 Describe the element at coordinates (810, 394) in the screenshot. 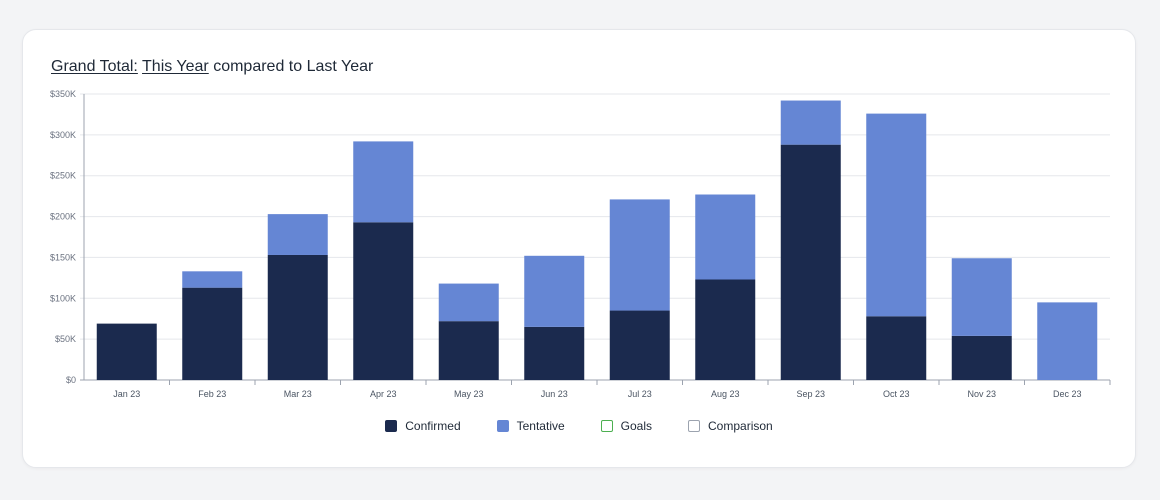

I see `x-tick-label: Sep 23` at that location.